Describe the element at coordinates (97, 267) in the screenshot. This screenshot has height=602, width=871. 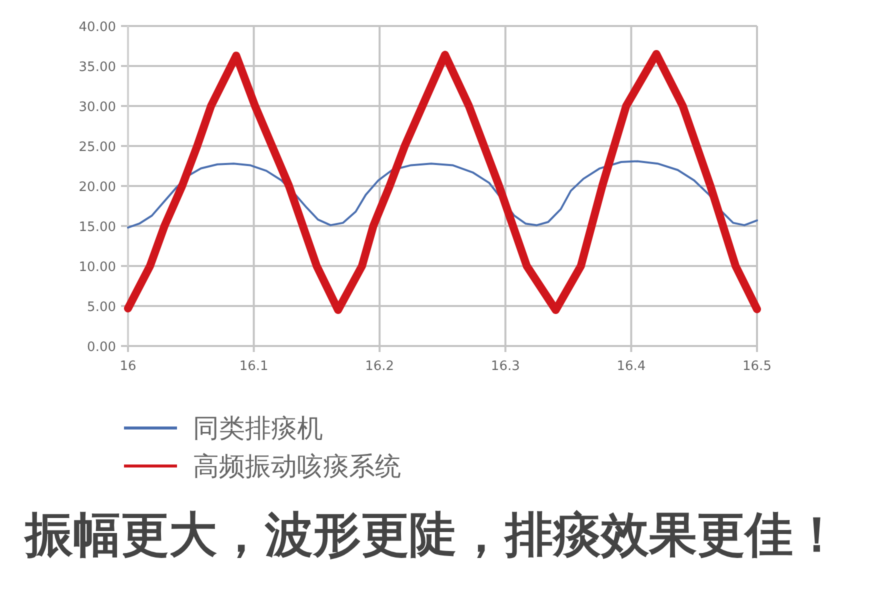
I see `y-tick-label: 10.00` at that location.